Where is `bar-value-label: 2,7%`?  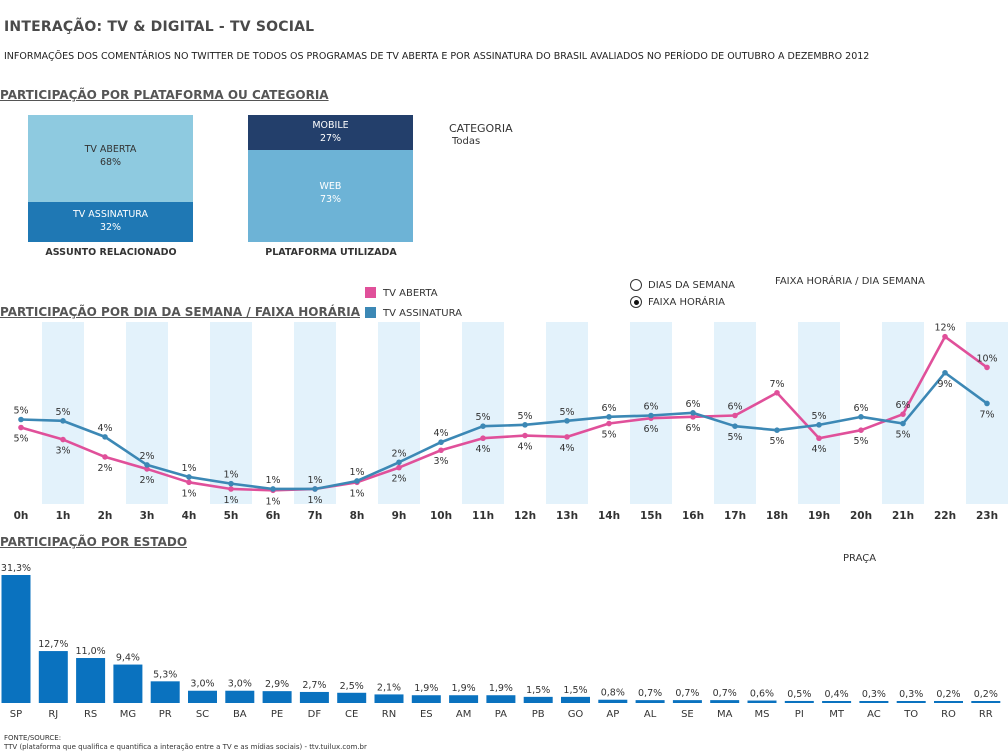 bar-value-label: 2,7% is located at coordinates (314, 685).